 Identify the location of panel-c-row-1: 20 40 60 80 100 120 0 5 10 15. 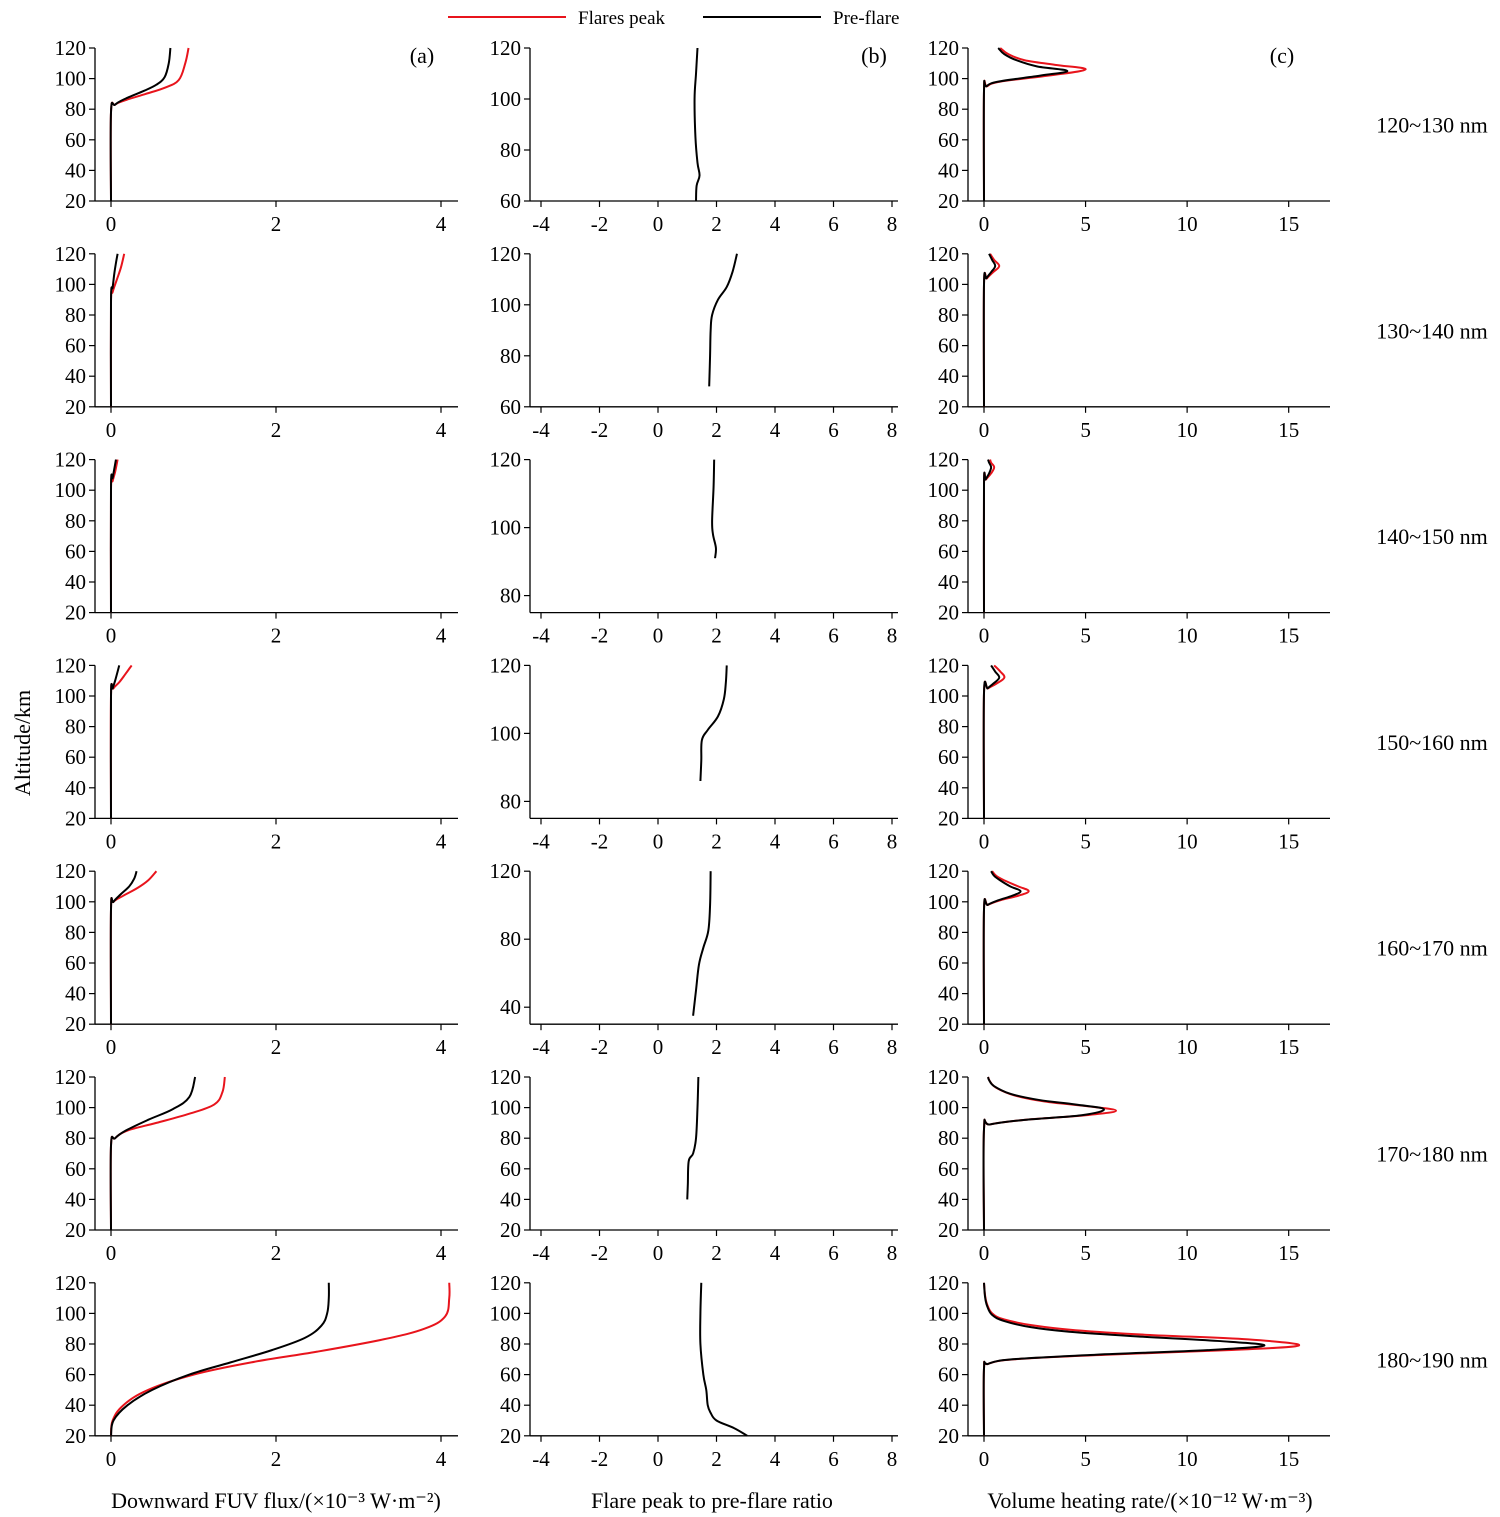
(1129, 136).